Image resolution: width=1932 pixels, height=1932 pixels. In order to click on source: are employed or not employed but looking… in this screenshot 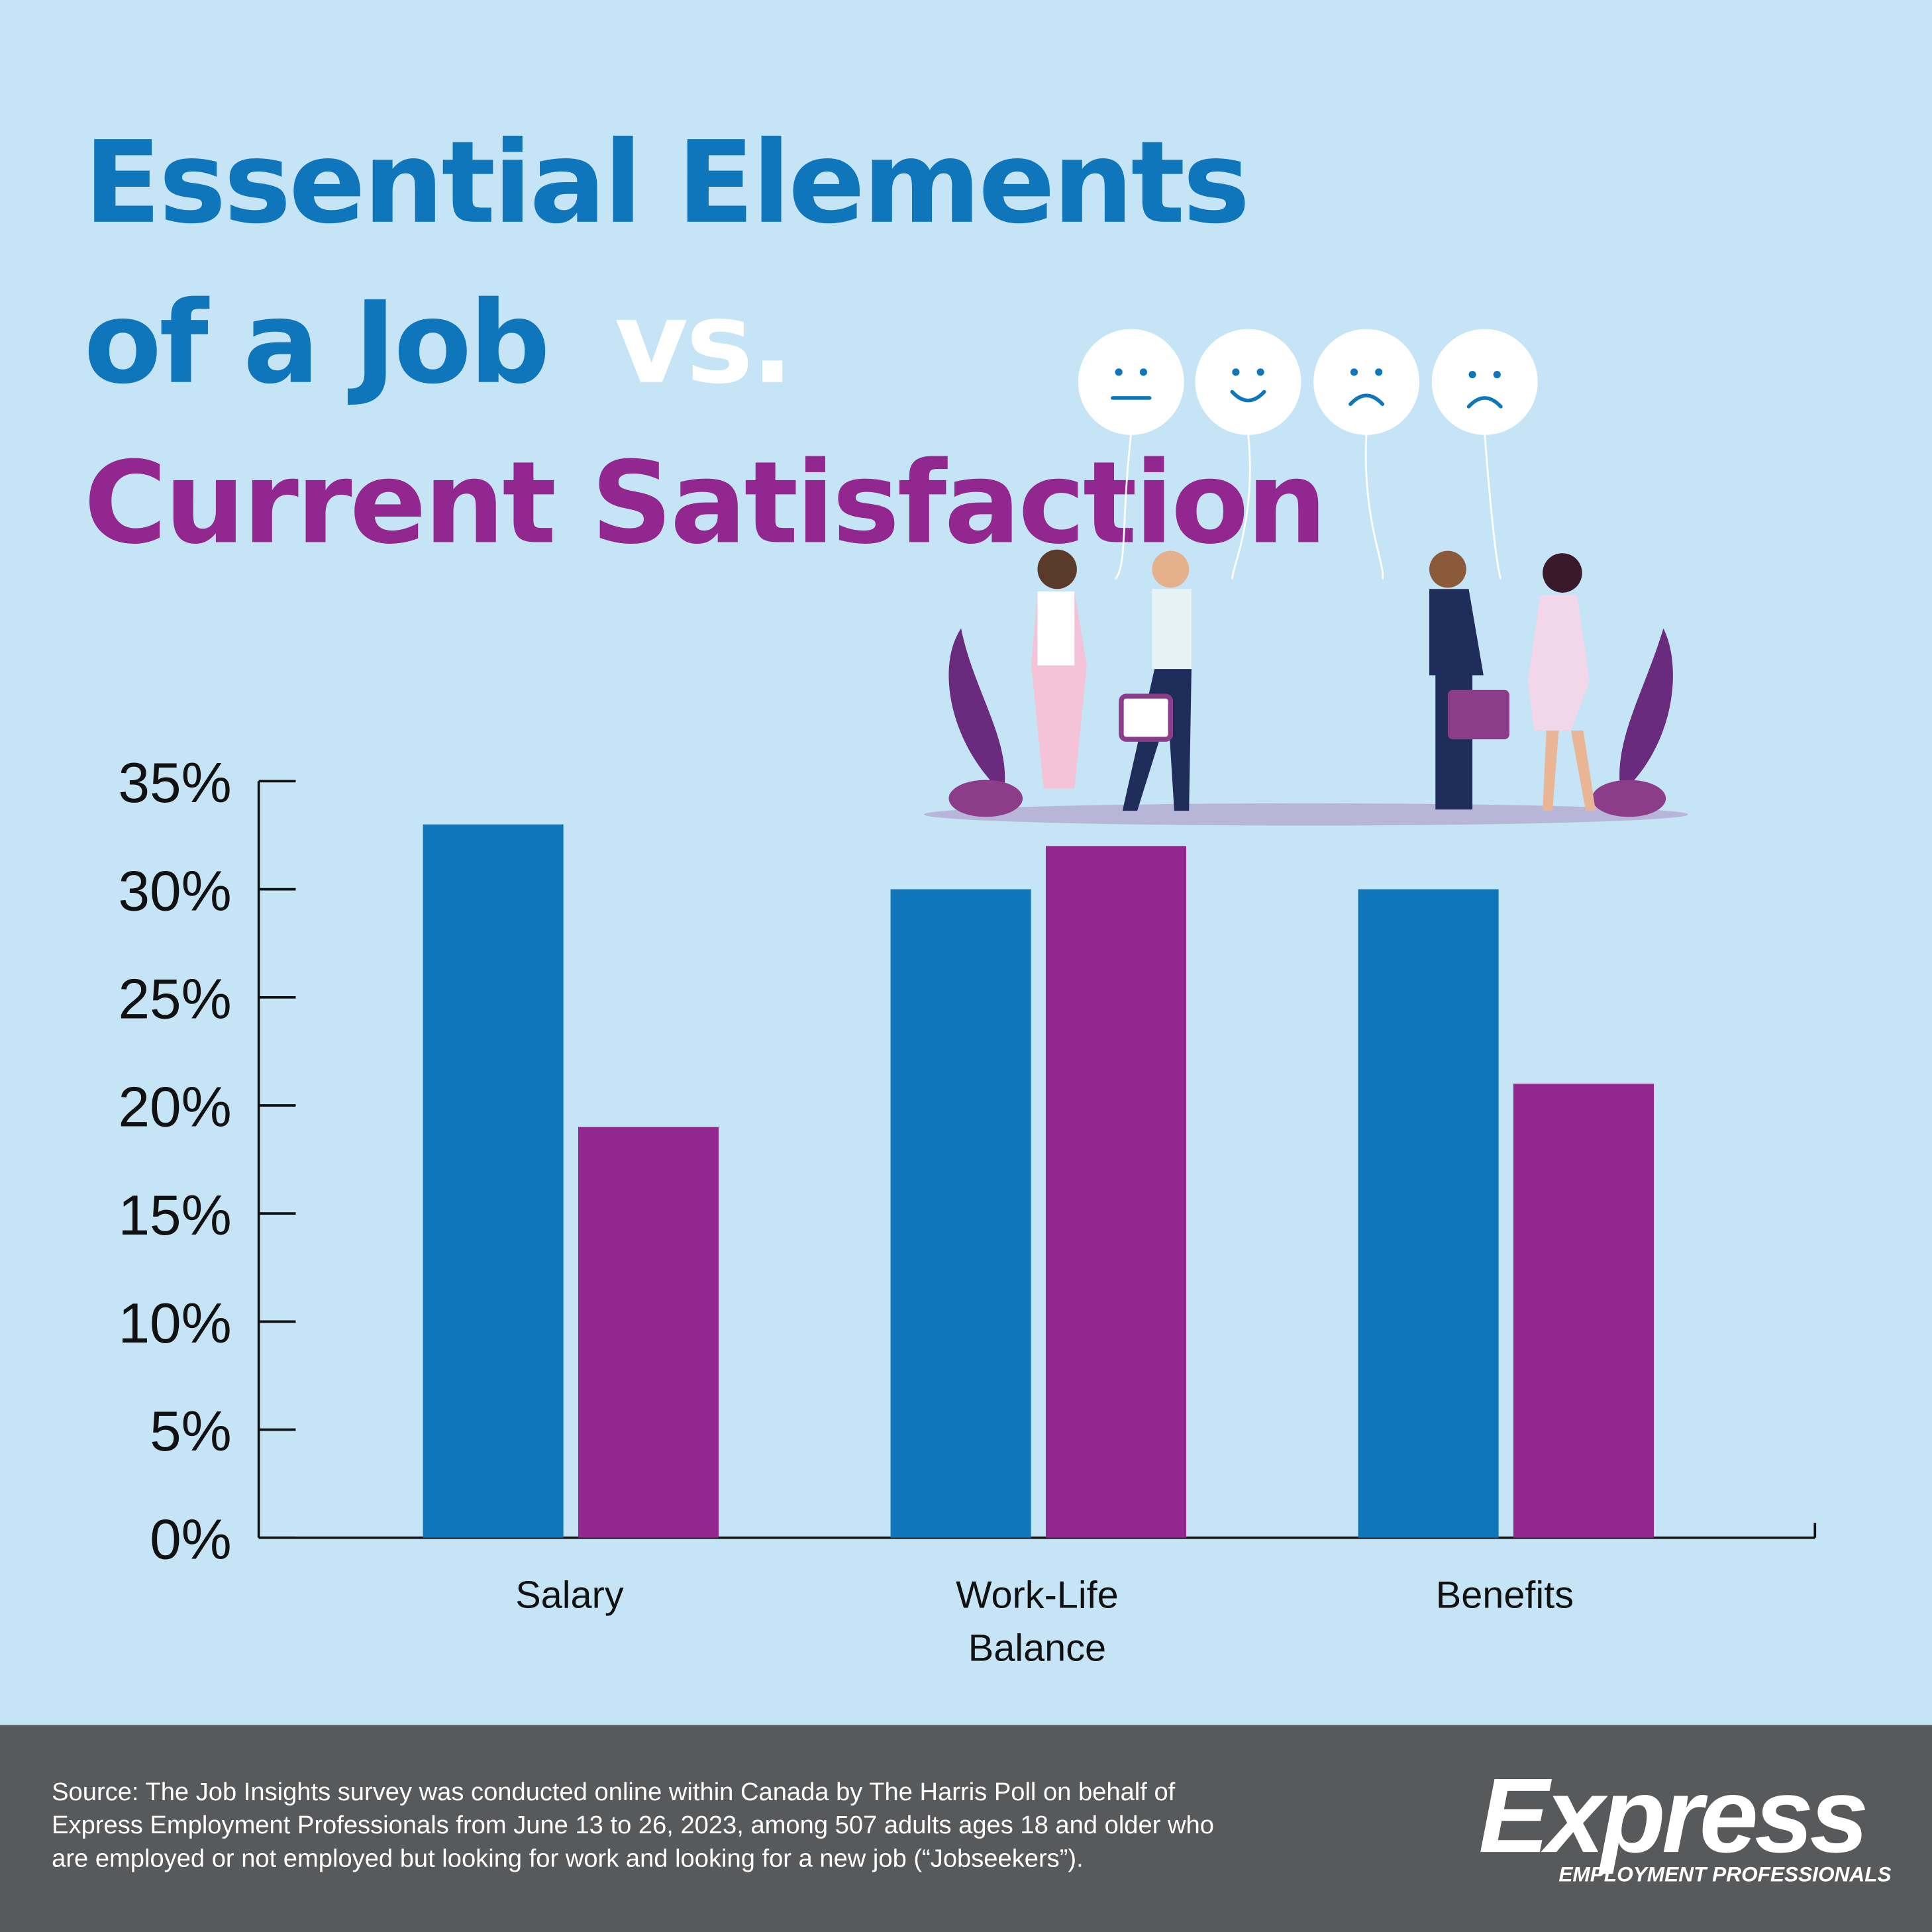, I will do `click(568, 1858)`.